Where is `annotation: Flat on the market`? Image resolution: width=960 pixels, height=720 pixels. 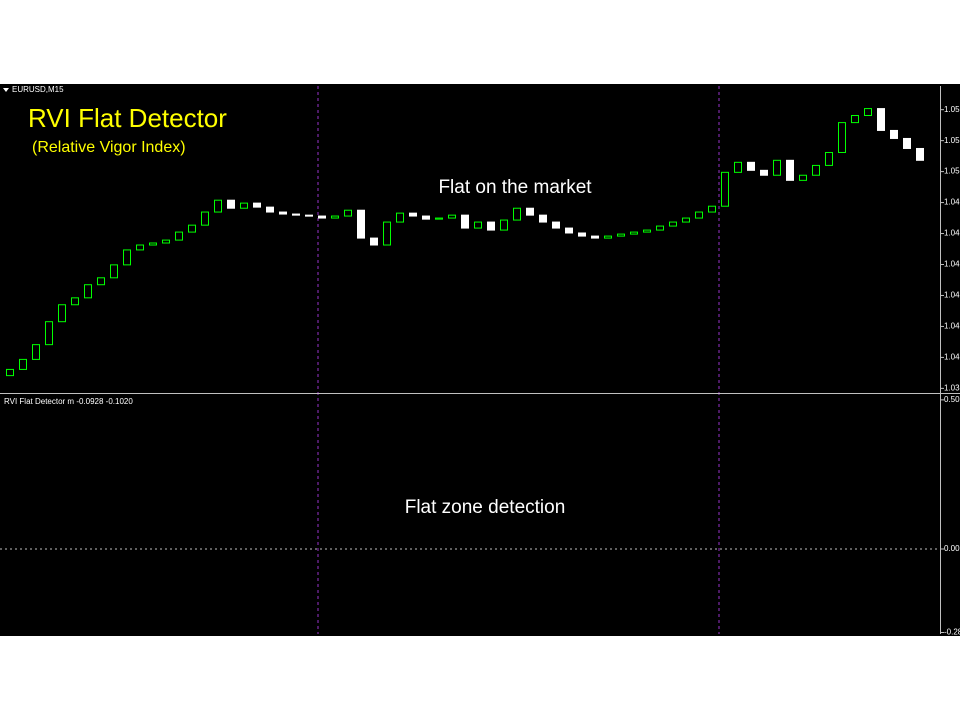
annotation: Flat on the market is located at coordinates (515, 187).